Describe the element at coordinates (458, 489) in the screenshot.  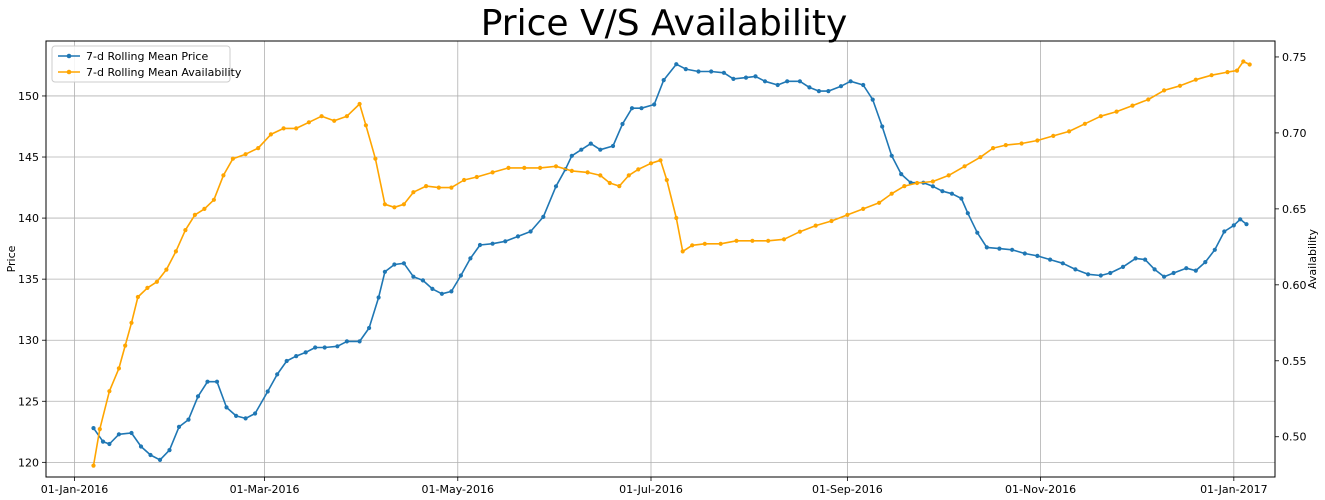
I see `x-tick-label: 01-May-2016` at that location.